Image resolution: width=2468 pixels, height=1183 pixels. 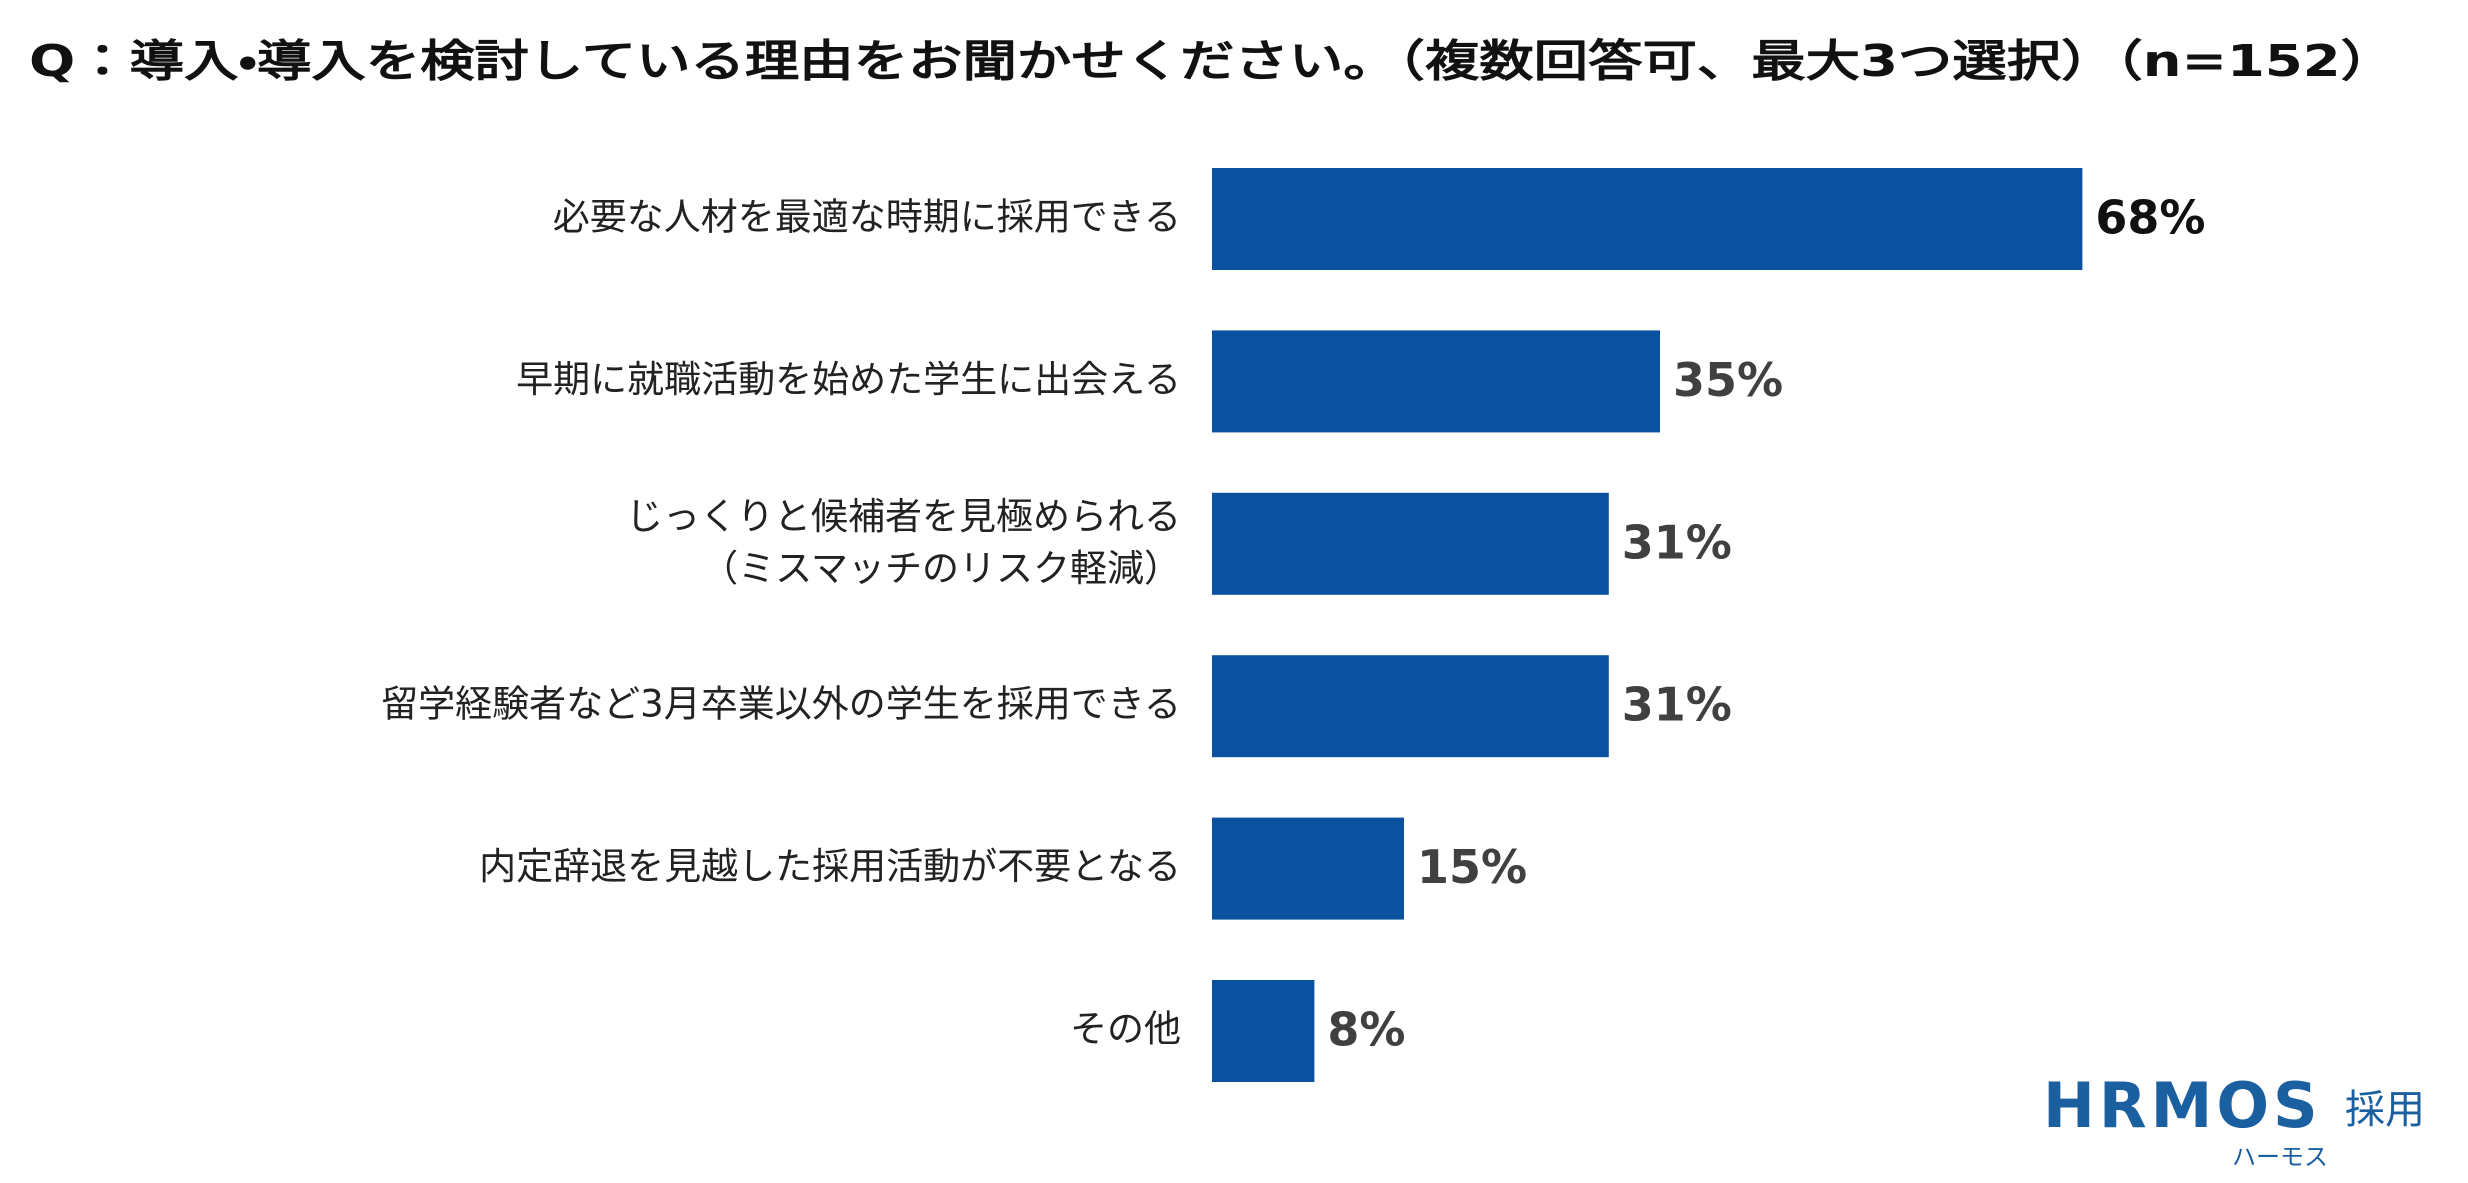 What do you see at coordinates (867, 217) in the screenshot?
I see `category-label: 必要な人材を最適な時期に採用できる` at bounding box center [867, 217].